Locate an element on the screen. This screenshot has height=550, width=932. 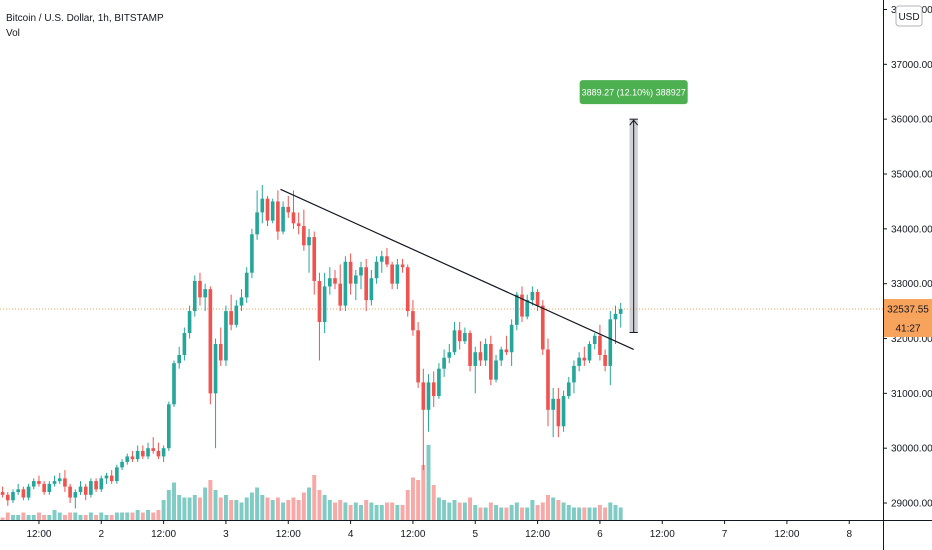
currency-label: USD is located at coordinates (908, 17).